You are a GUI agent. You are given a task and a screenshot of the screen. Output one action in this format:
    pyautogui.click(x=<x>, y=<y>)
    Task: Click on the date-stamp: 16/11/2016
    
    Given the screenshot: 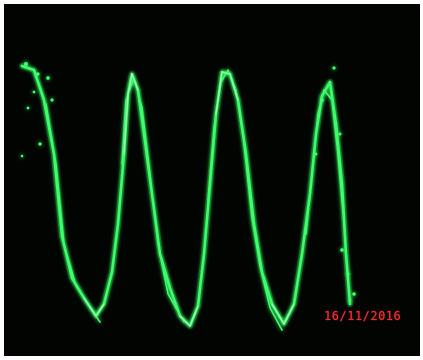 What is the action you would take?
    pyautogui.click(x=363, y=316)
    